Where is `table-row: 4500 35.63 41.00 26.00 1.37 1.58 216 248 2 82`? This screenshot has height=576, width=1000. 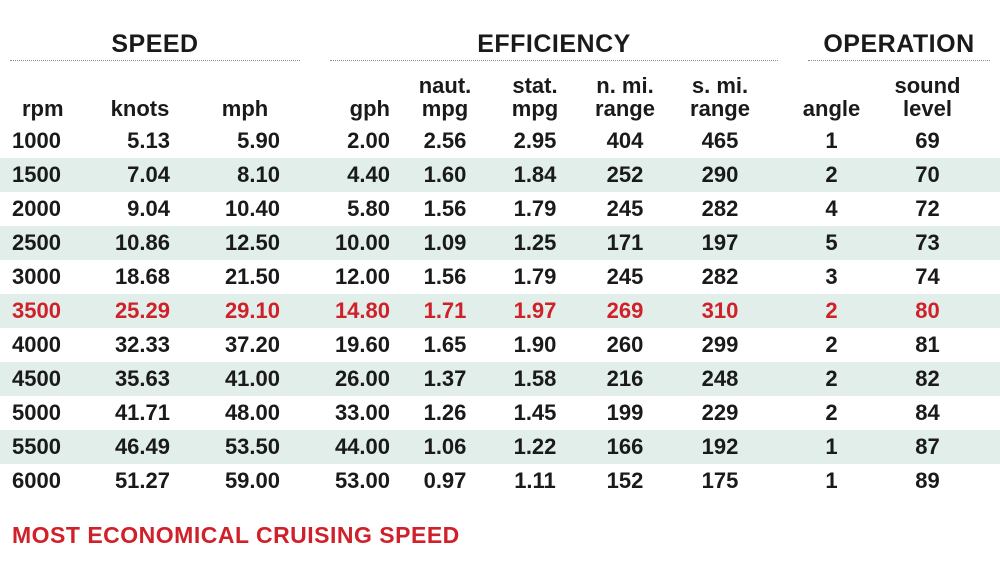
table-row: 4500 35.63 41.00 26.00 1.37 1.58 216 248 2 82 is located at coordinates (500, 379).